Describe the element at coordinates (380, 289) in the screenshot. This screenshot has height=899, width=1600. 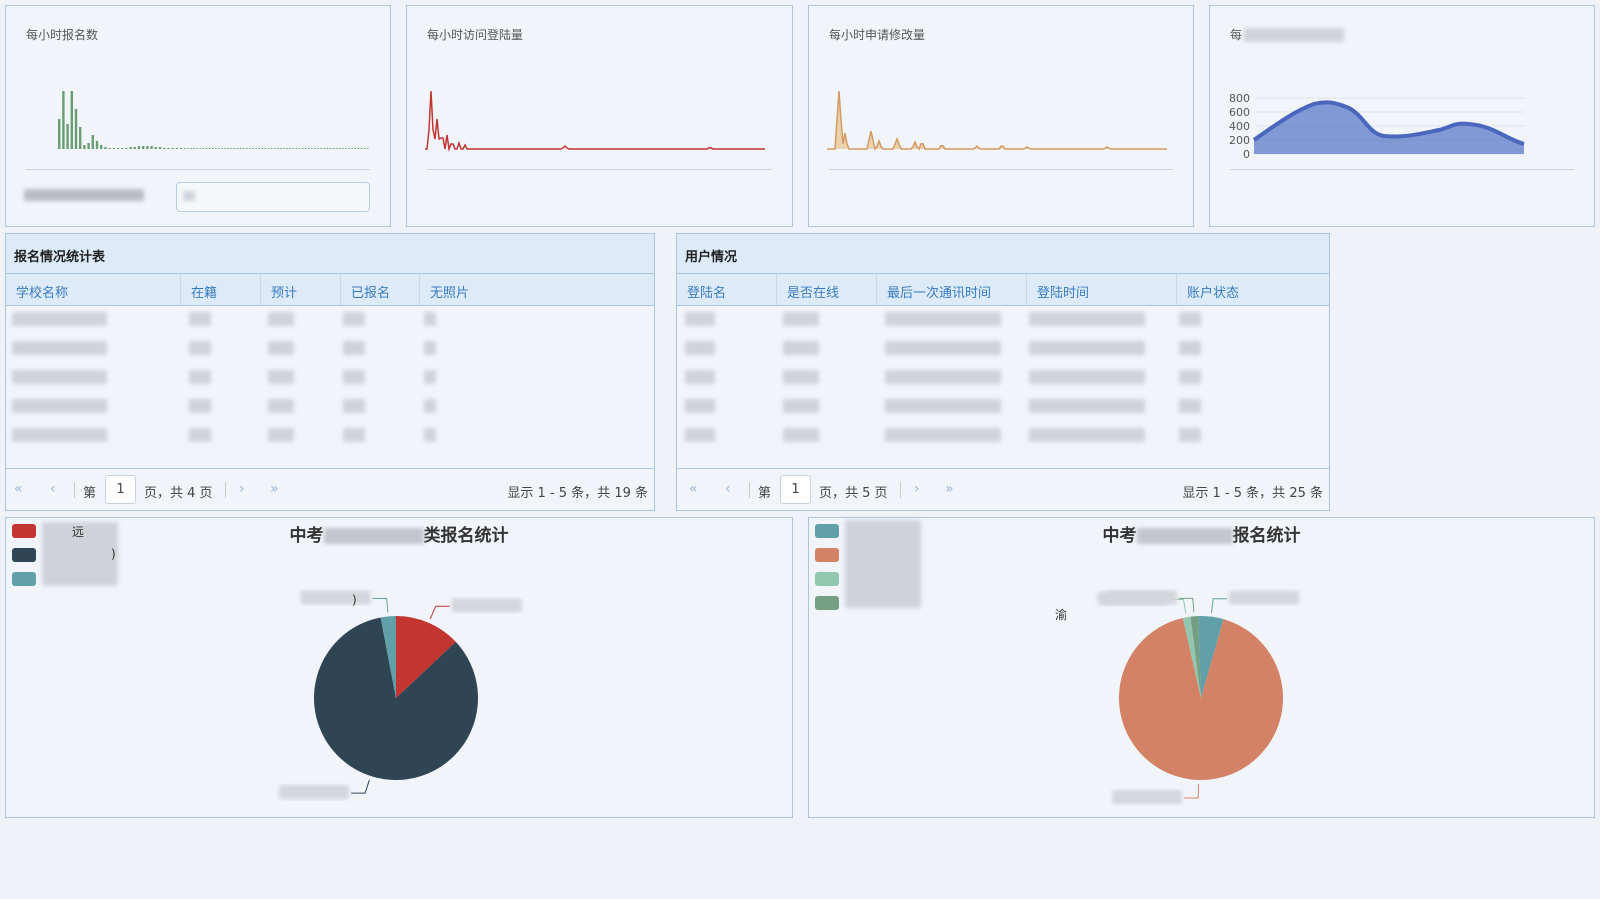
I see `col-registered: 已报名` at that location.